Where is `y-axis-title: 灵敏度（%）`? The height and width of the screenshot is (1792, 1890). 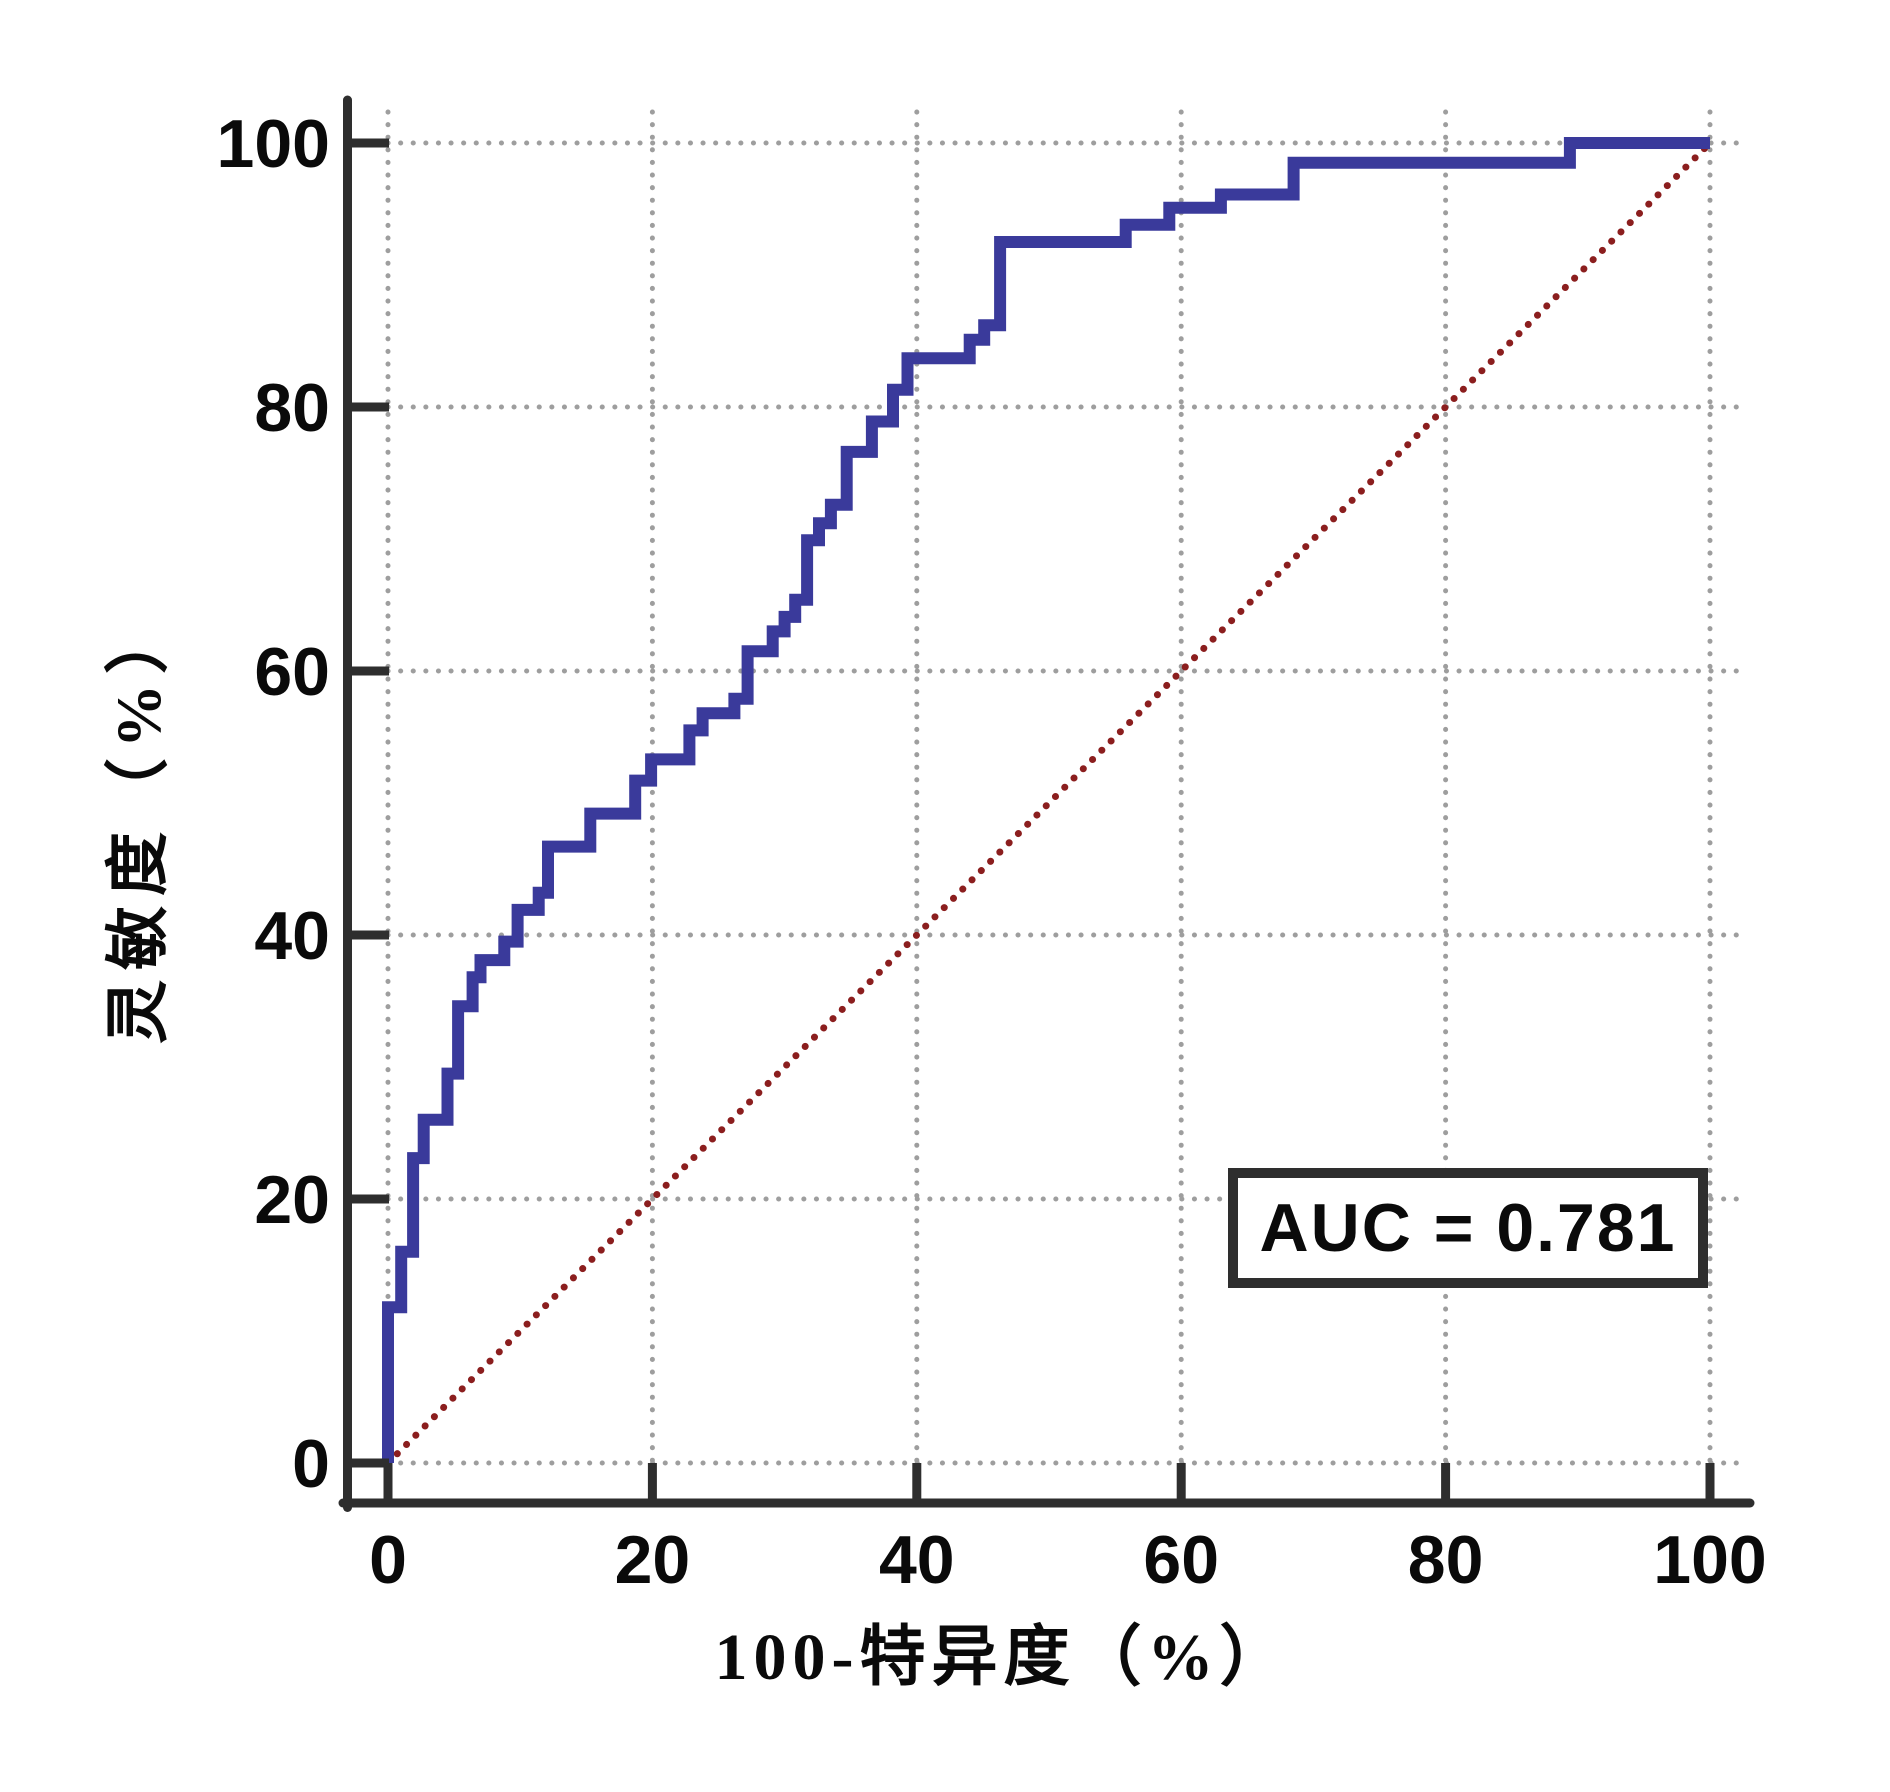 y-axis-title: 灵敏度（%） is located at coordinates (138, 822).